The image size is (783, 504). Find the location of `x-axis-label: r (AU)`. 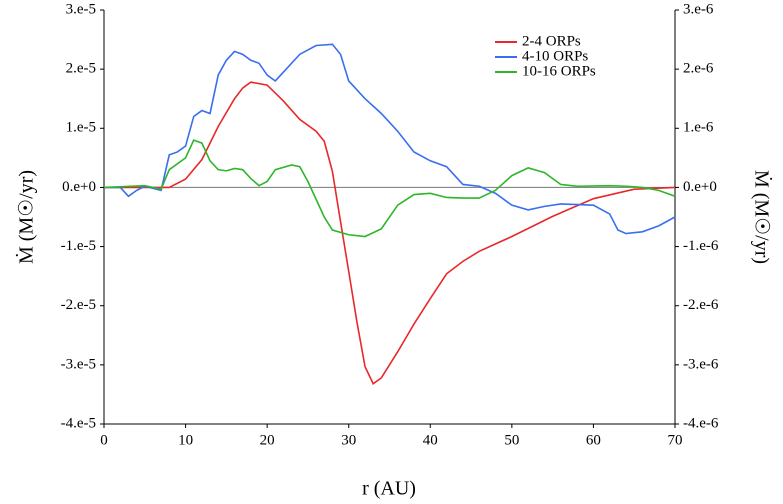

x-axis-label: r (AU) is located at coordinates (389, 489).